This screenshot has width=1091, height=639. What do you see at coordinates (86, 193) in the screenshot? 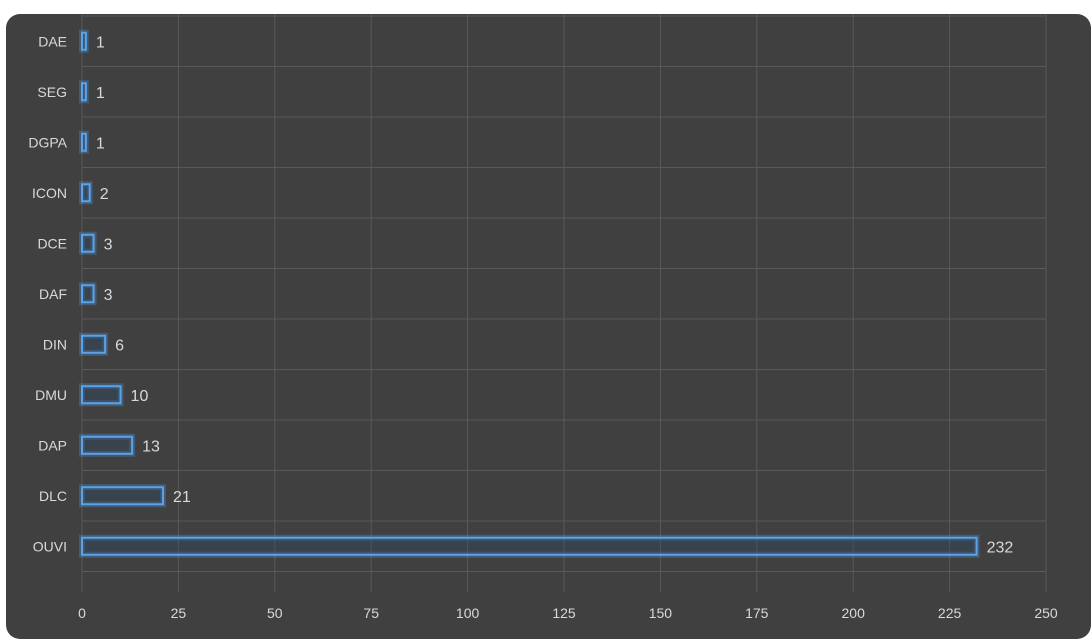
I see `bar-icon` at bounding box center [86, 193].